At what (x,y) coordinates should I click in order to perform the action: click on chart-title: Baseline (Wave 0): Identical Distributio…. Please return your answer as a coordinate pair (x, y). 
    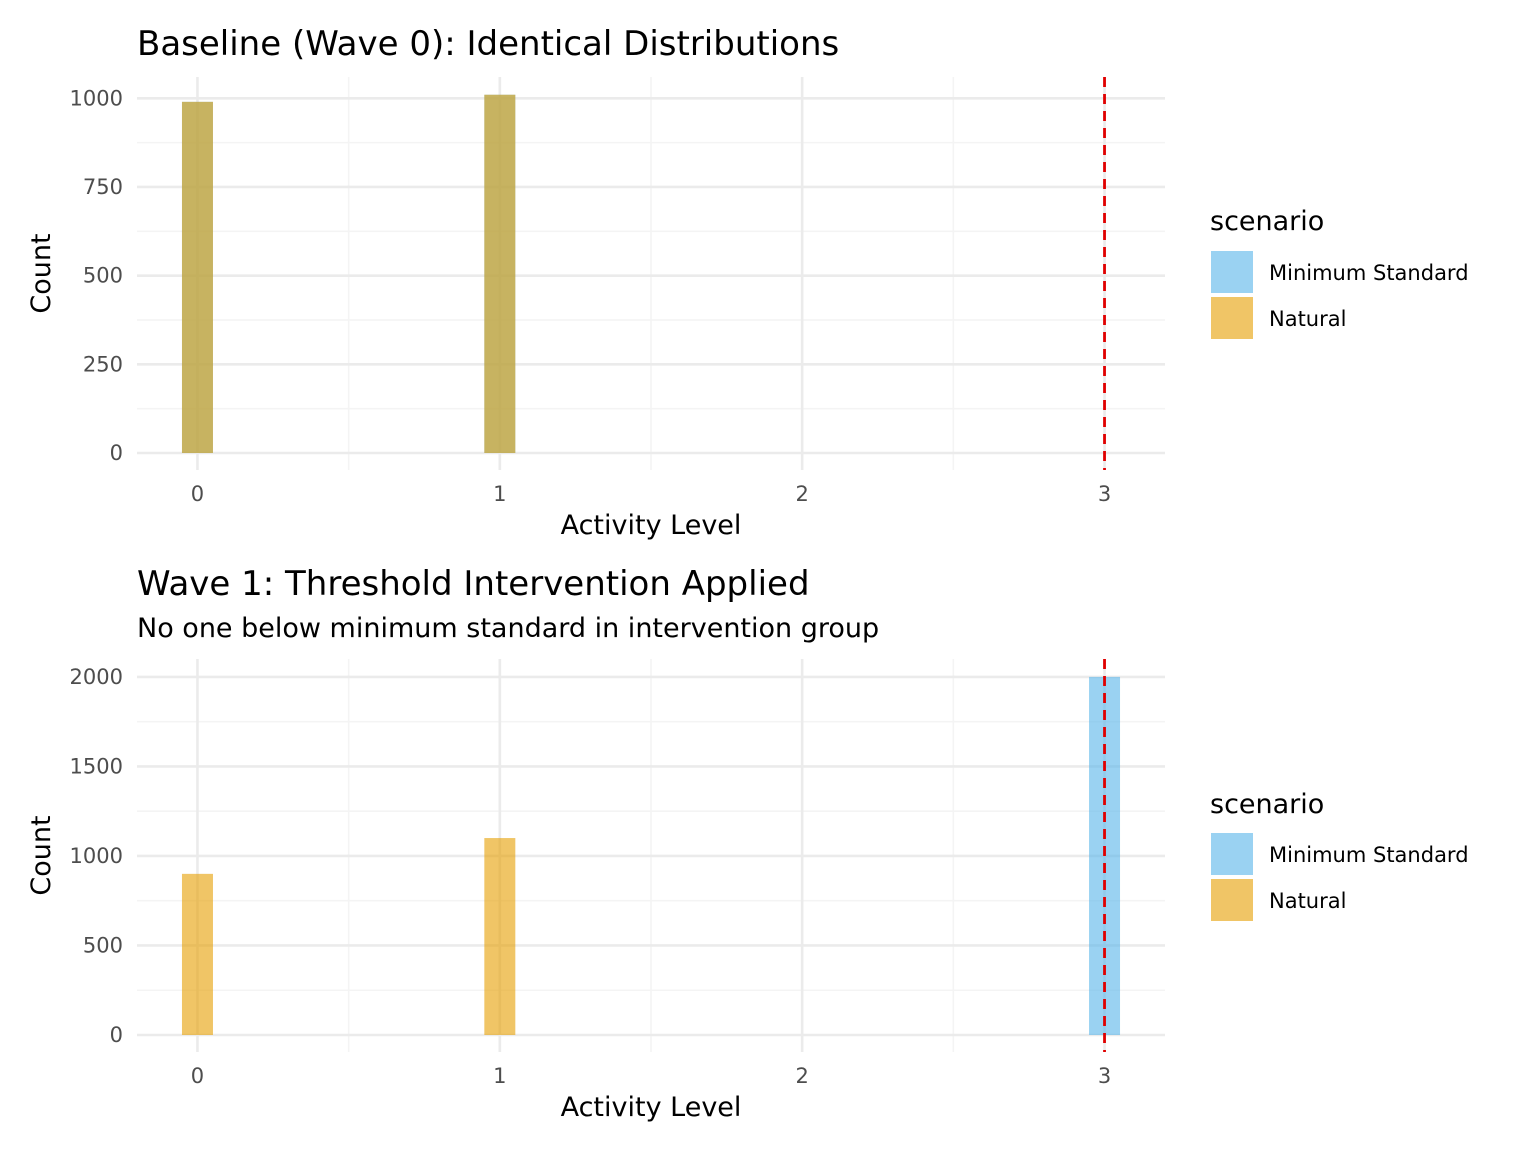
    Looking at the image, I should click on (488, 44).